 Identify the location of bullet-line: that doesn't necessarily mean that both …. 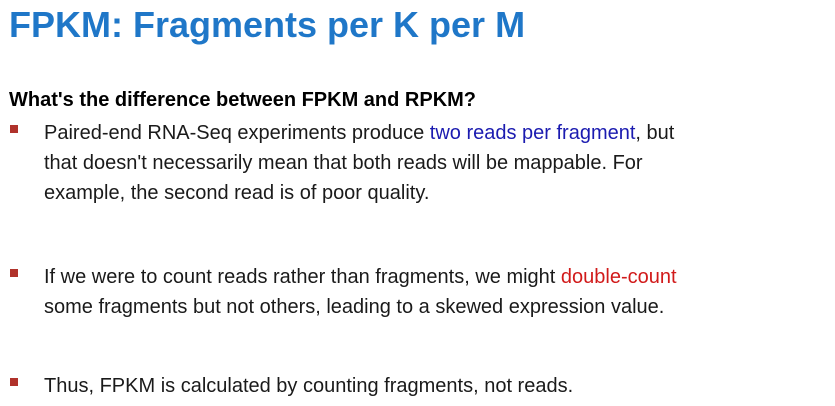
(343, 163).